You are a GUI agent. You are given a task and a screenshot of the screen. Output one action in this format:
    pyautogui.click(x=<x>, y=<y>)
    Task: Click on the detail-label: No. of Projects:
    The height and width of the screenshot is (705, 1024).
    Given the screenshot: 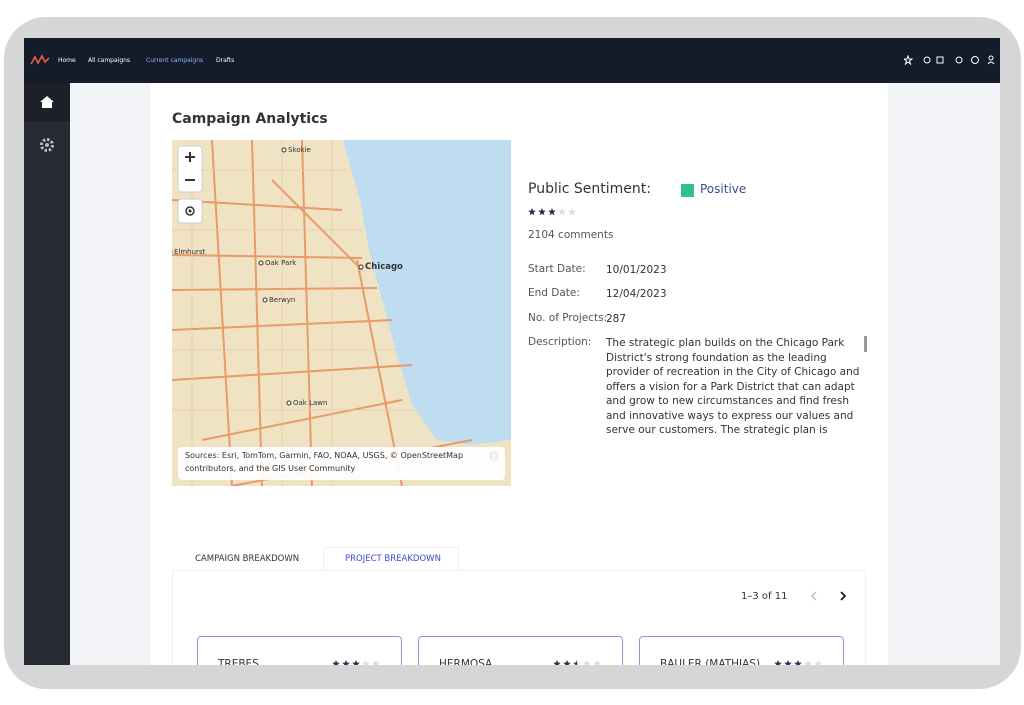 What is the action you would take?
    pyautogui.click(x=568, y=318)
    